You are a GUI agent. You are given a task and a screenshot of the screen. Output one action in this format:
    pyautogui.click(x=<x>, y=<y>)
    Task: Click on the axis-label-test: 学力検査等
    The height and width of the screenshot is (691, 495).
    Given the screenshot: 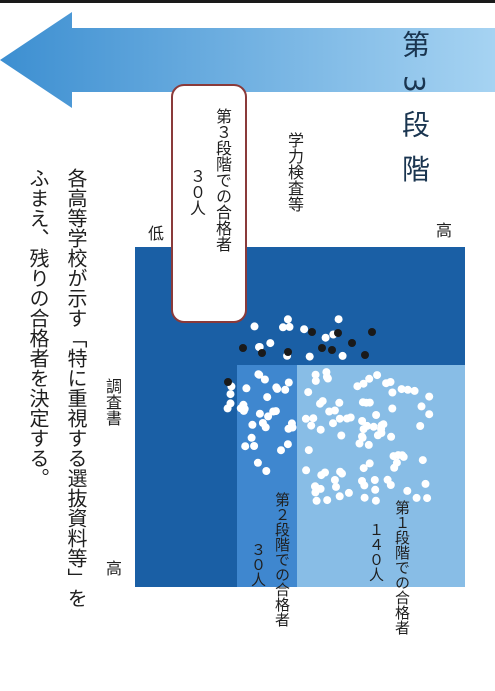 What is the action you would take?
    pyautogui.click(x=294, y=172)
    